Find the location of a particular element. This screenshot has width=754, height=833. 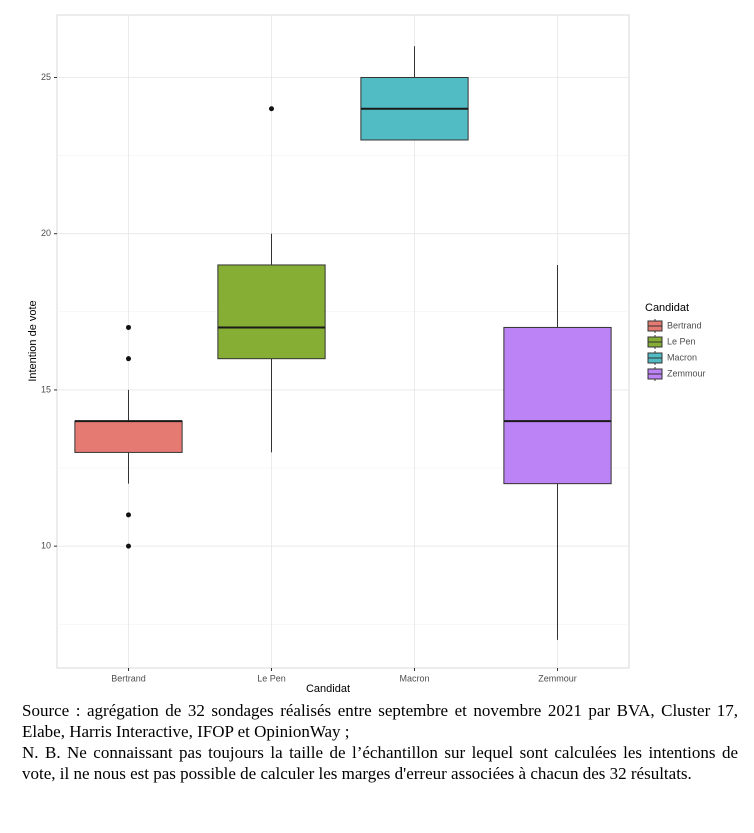

x-axis-label: Candidat is located at coordinates (328, 689).